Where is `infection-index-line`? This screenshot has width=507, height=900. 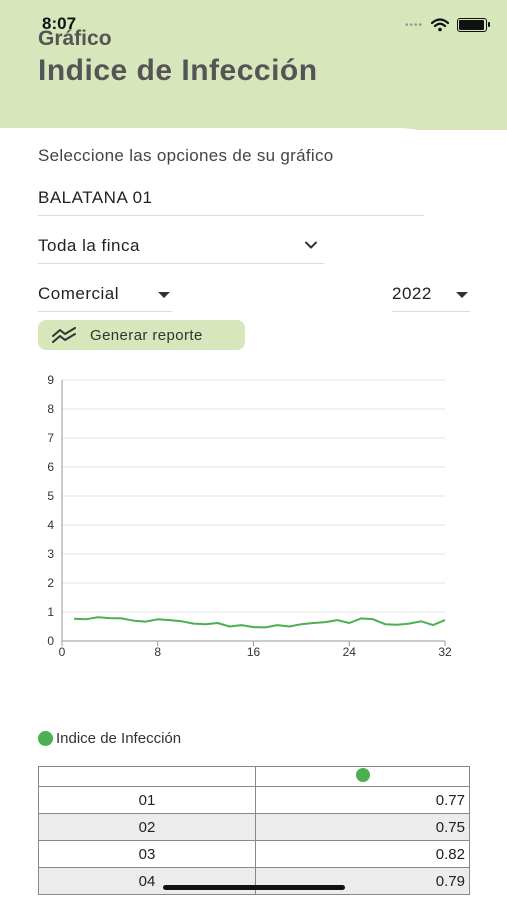
infection-index-line is located at coordinates (259, 622).